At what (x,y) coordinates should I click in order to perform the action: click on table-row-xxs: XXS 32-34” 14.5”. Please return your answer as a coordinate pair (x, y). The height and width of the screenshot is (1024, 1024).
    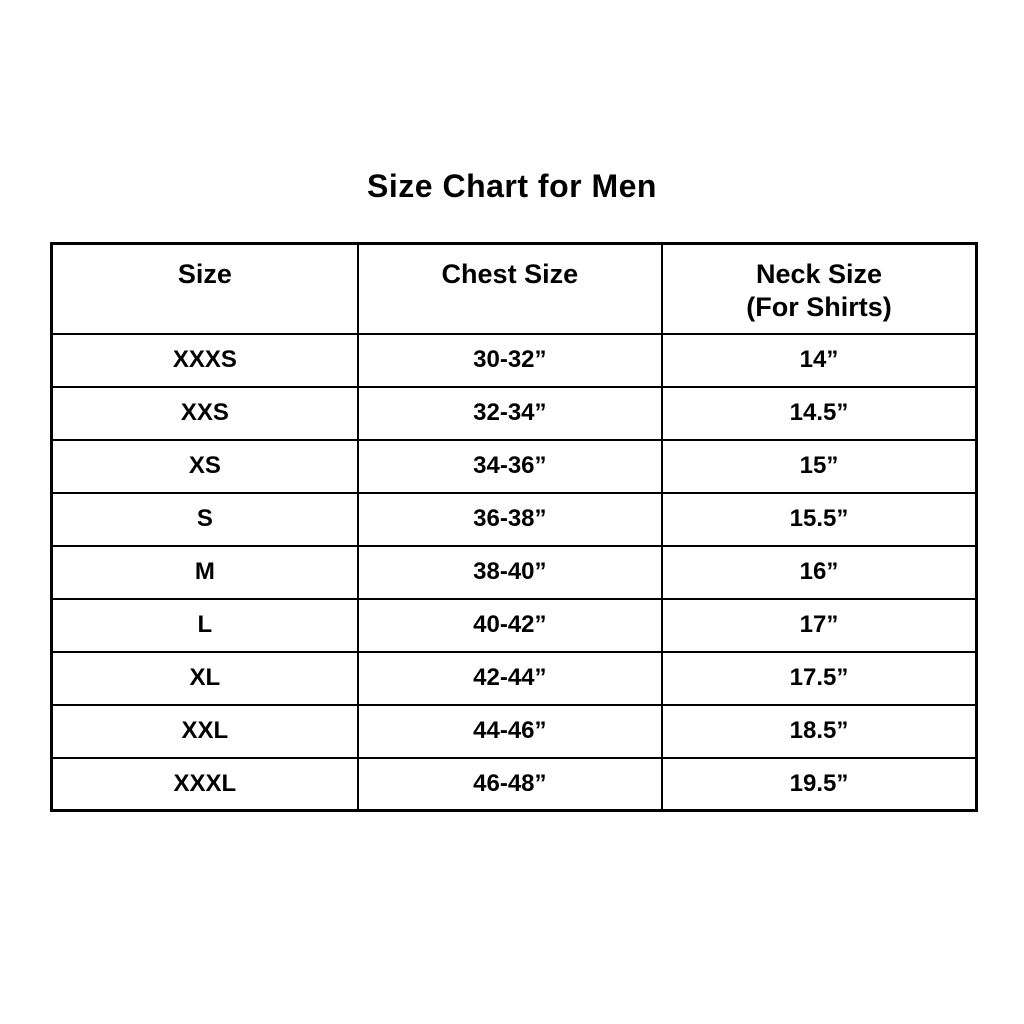
    Looking at the image, I should click on (514, 413).